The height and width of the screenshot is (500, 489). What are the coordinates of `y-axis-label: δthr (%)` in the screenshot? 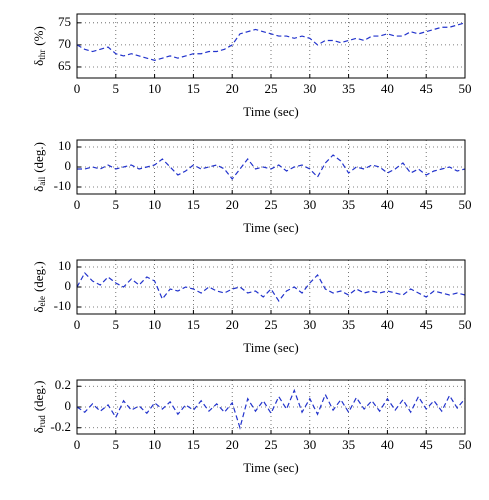 It's located at (39, 46).